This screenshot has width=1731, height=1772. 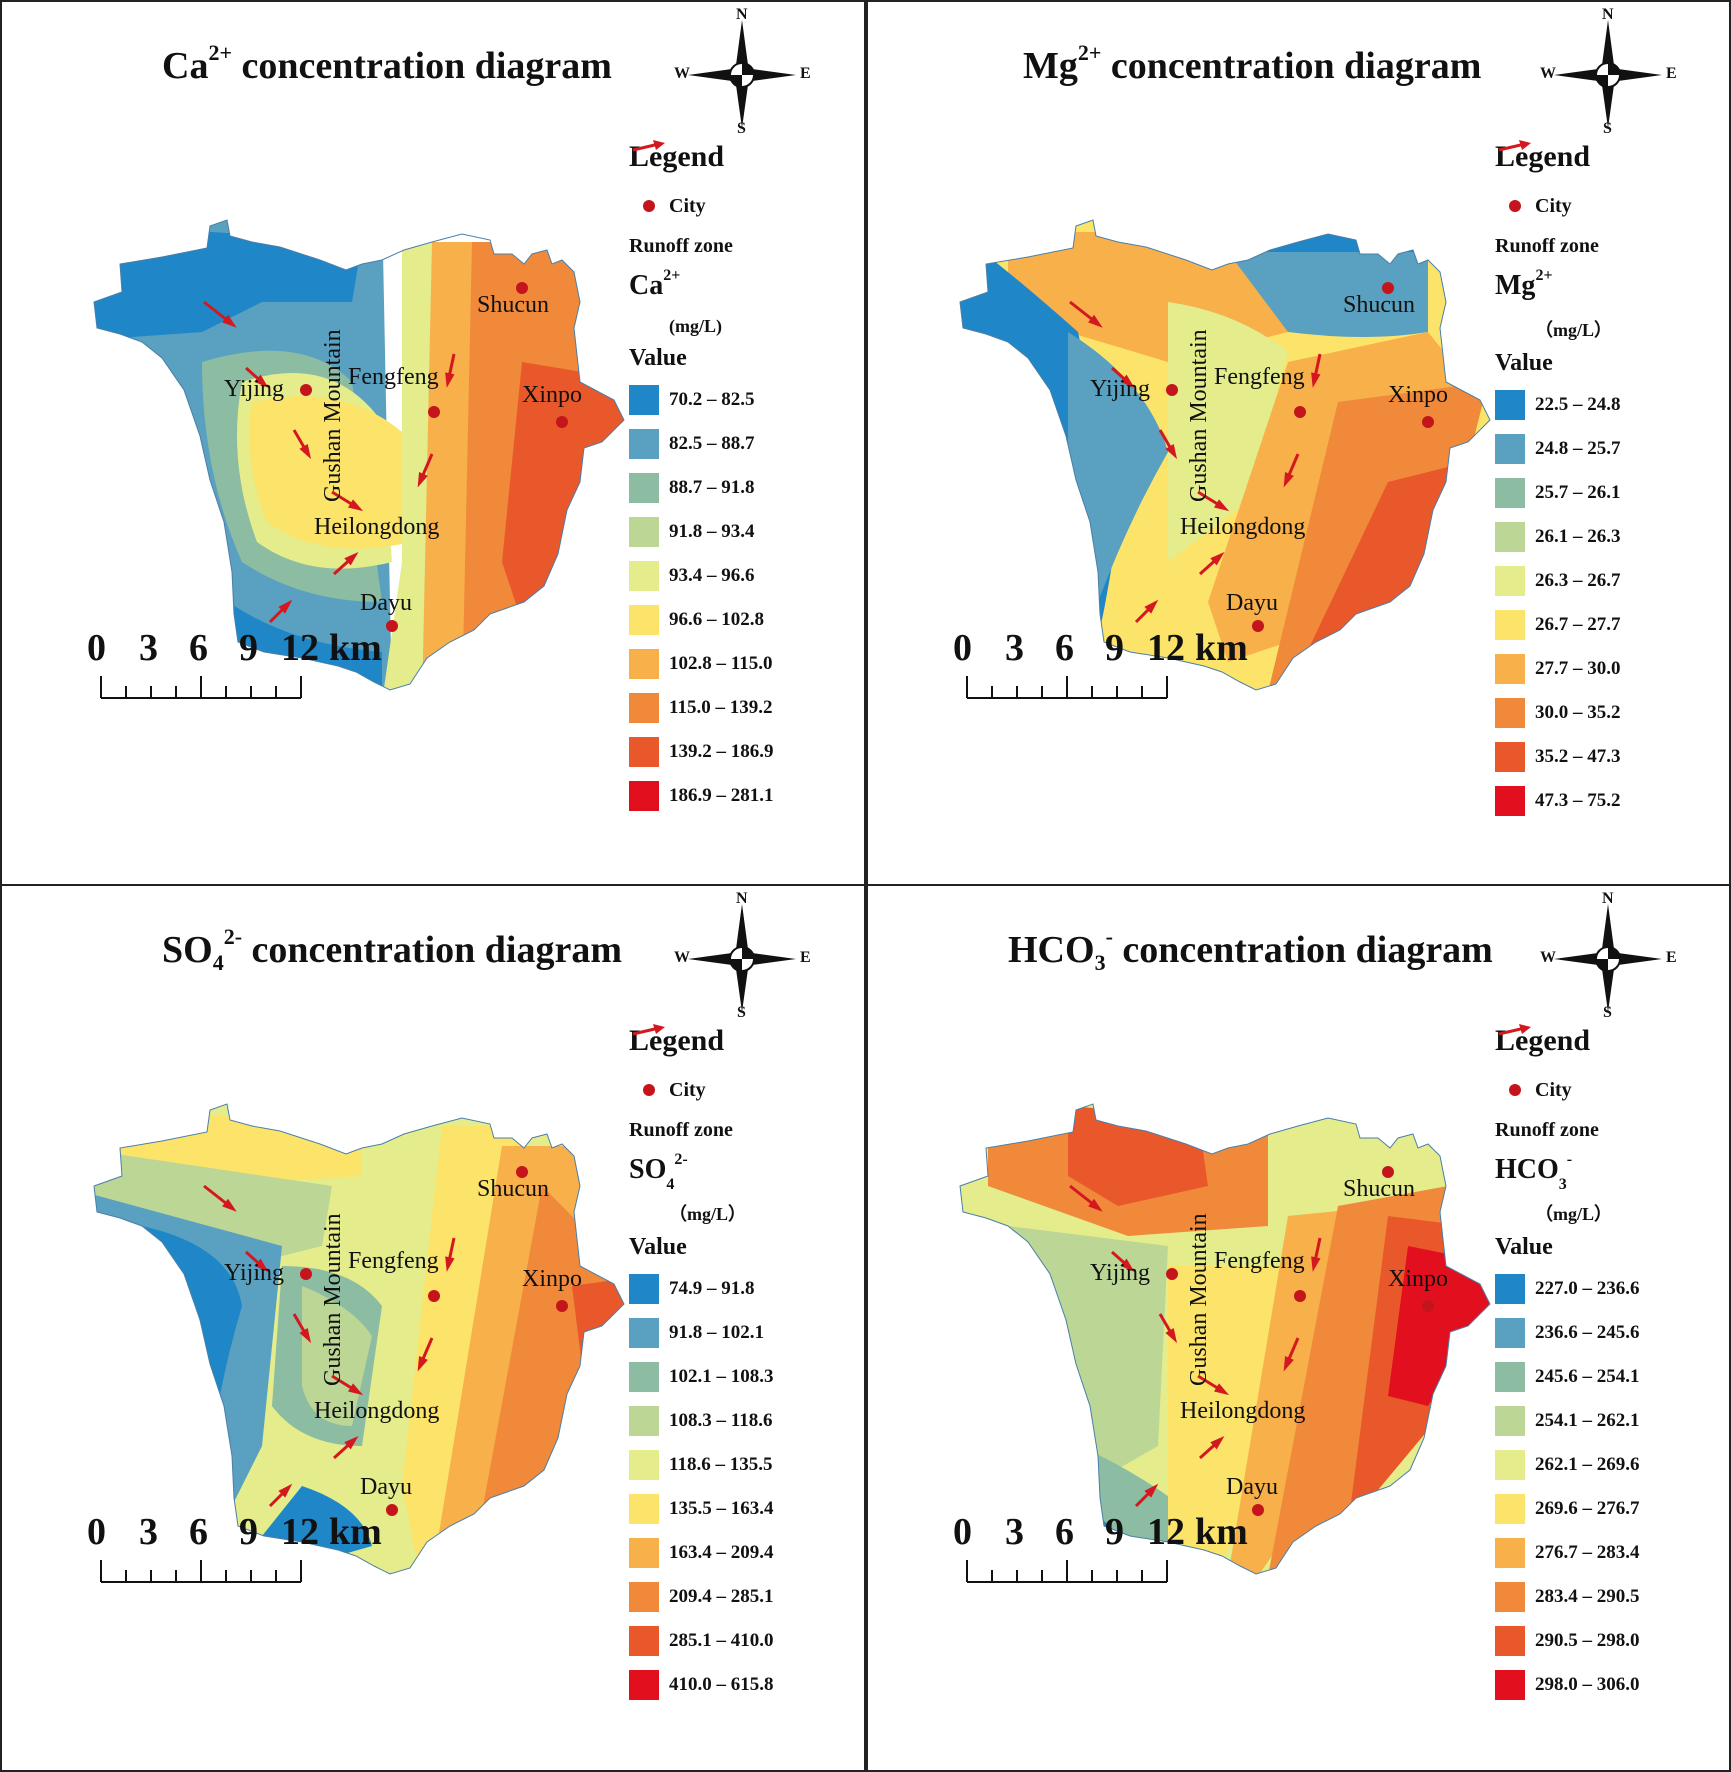 What do you see at coordinates (96, 648) in the screenshot?
I see `scale-tick-label: 0` at bounding box center [96, 648].